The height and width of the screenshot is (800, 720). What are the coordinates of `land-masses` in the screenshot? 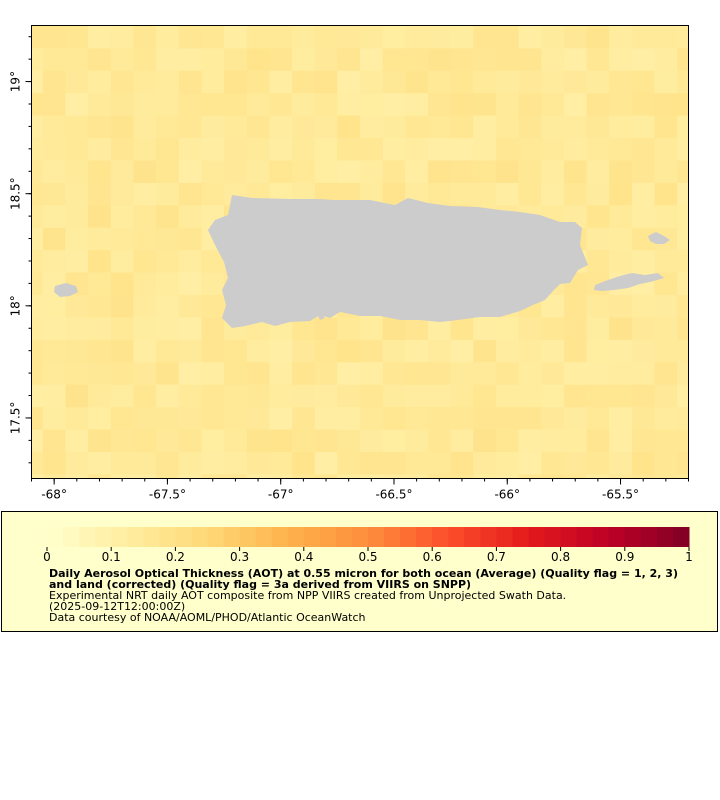 It's located at (362, 261).